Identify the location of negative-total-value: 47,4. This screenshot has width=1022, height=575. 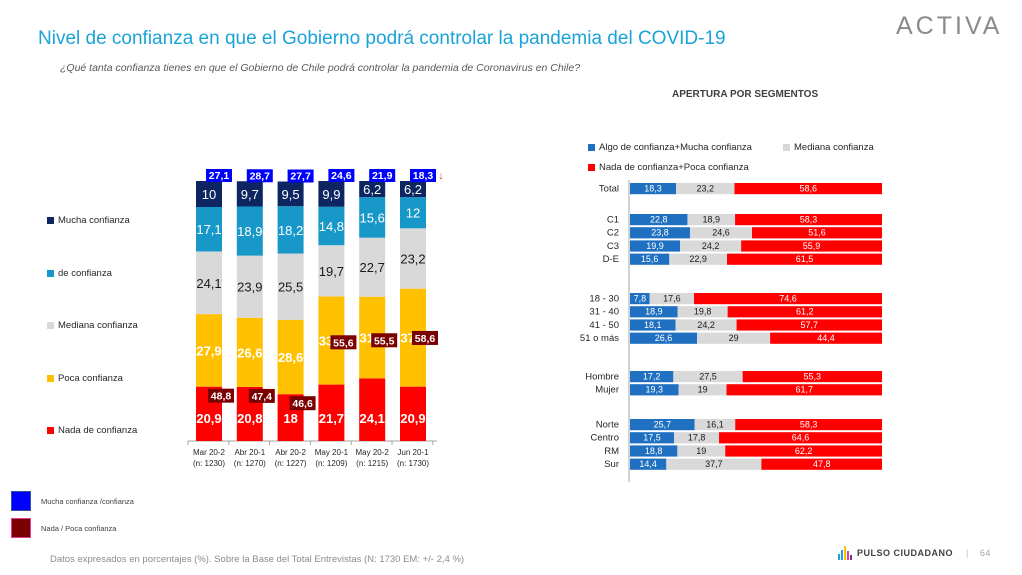
(262, 397).